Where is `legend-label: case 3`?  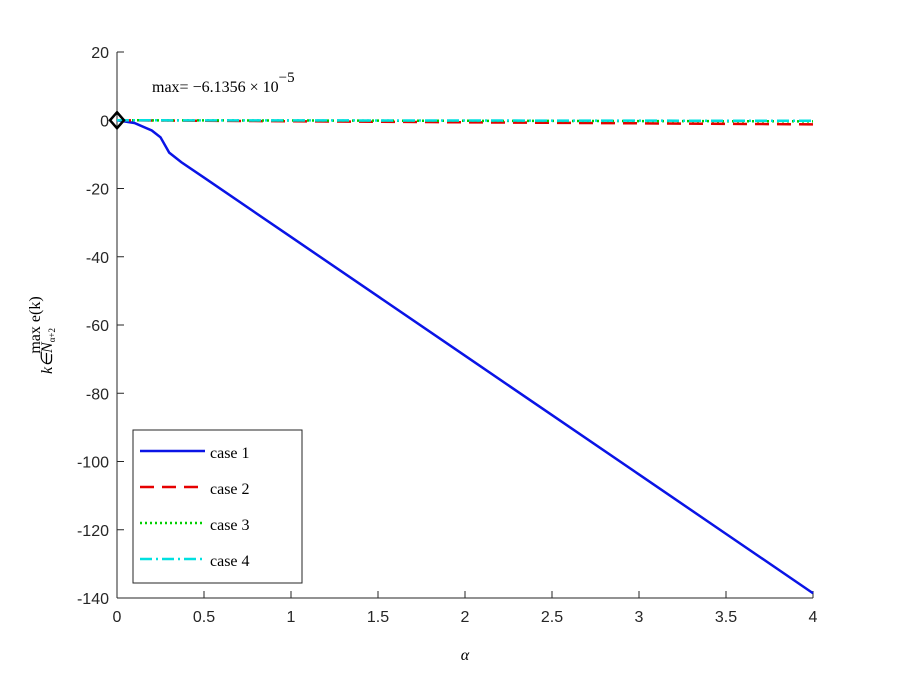 legend-label: case 3 is located at coordinates (230, 525).